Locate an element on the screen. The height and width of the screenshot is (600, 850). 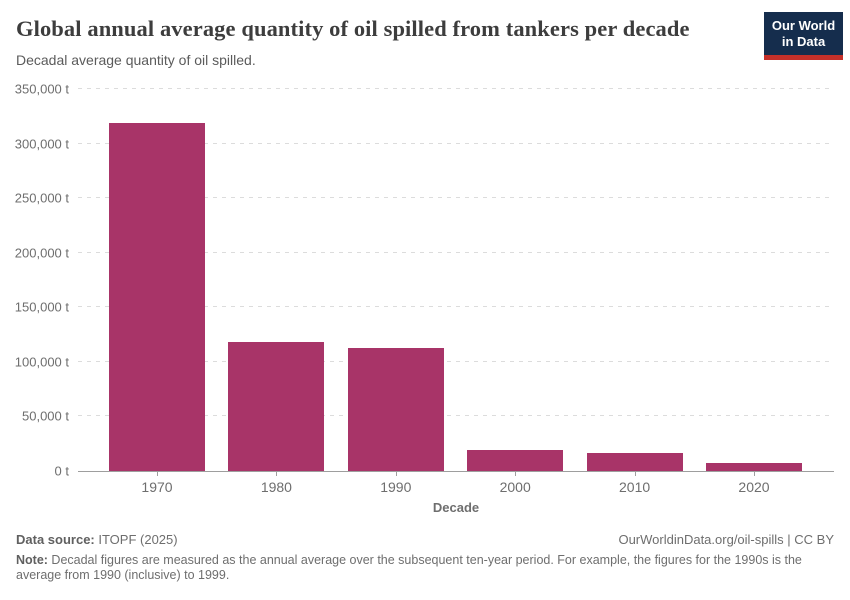
owid-logo-box: Our World in Data is located at coordinates (803, 33).